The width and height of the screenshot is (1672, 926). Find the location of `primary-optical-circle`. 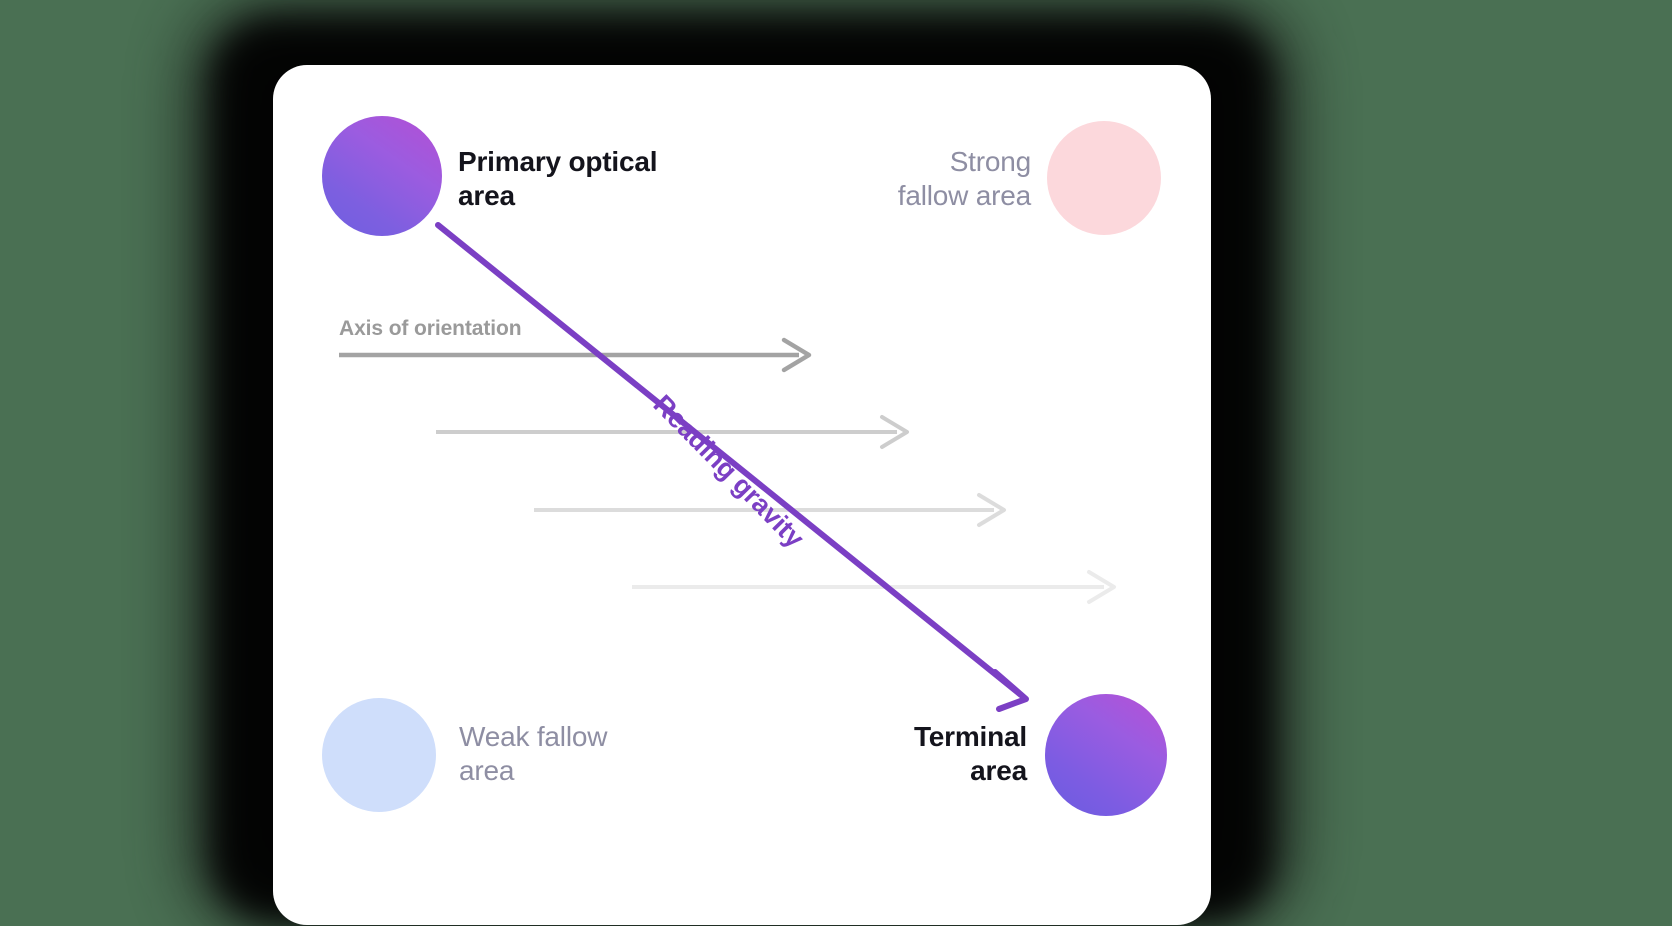

primary-optical-circle is located at coordinates (382, 176).